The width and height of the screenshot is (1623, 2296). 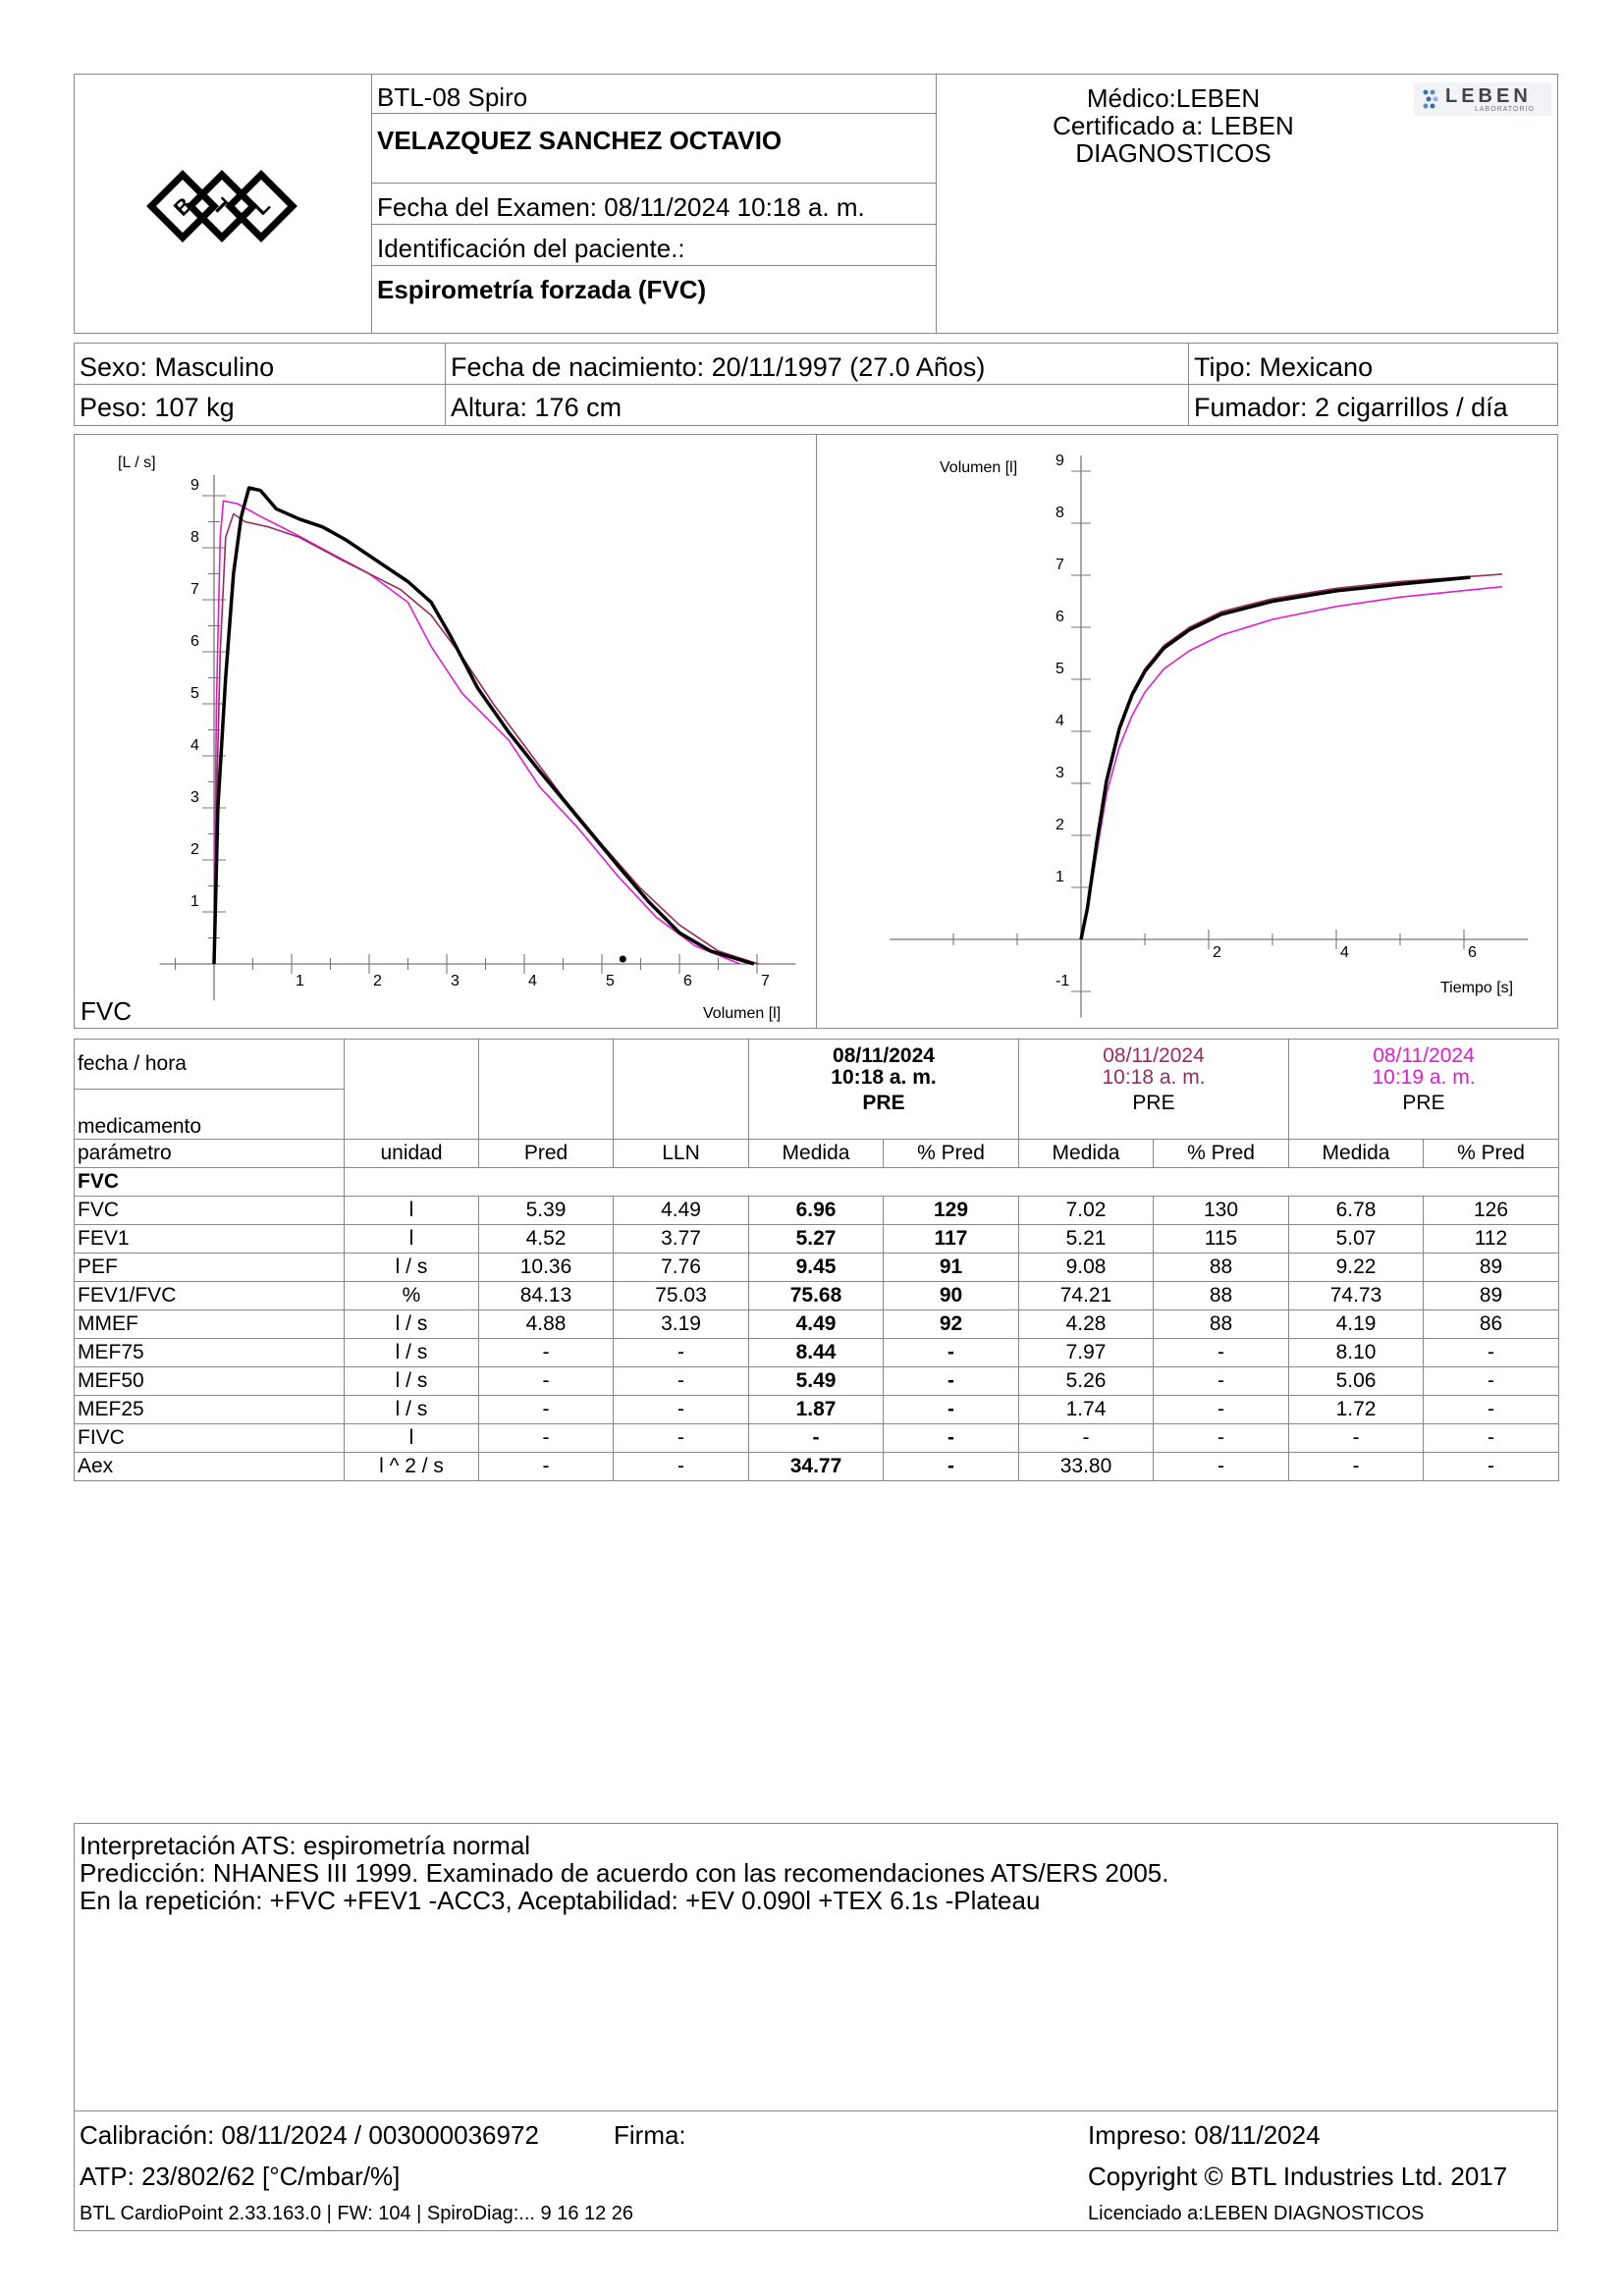 What do you see at coordinates (412, 1438) in the screenshot?
I see `table-cell: l` at bounding box center [412, 1438].